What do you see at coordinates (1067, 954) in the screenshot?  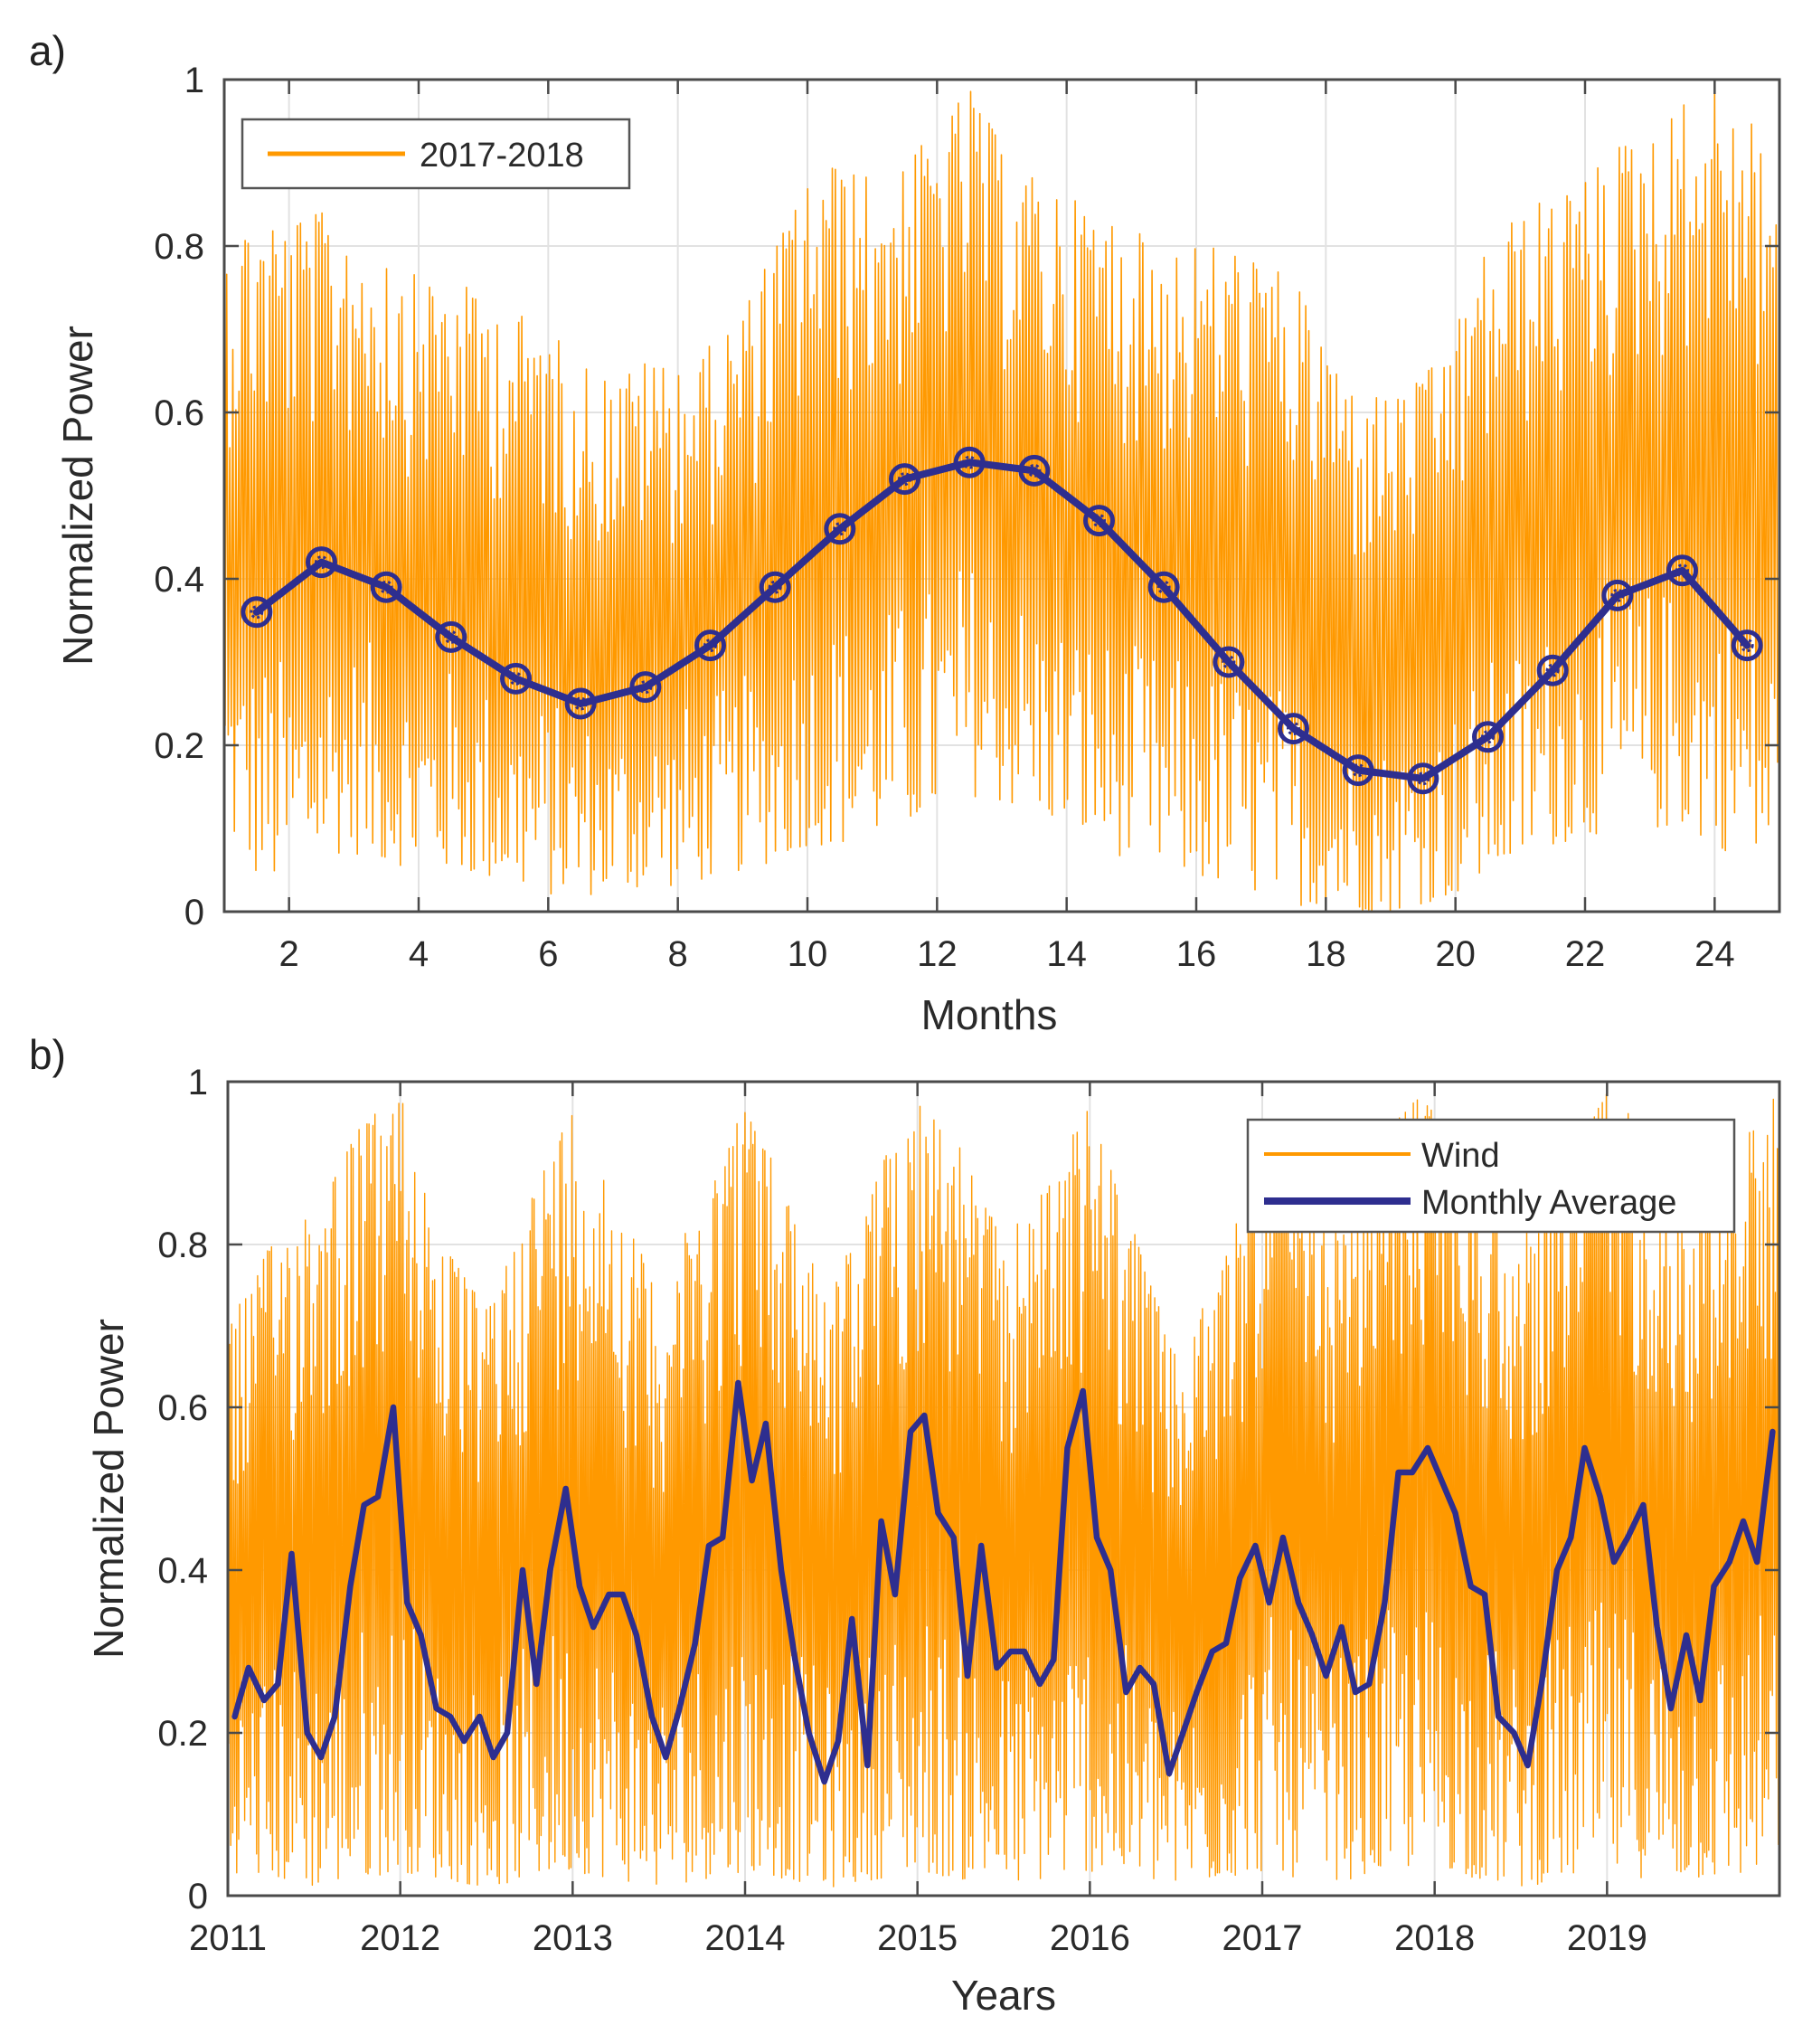 I see `a-xtick-label-6: 14` at bounding box center [1067, 954].